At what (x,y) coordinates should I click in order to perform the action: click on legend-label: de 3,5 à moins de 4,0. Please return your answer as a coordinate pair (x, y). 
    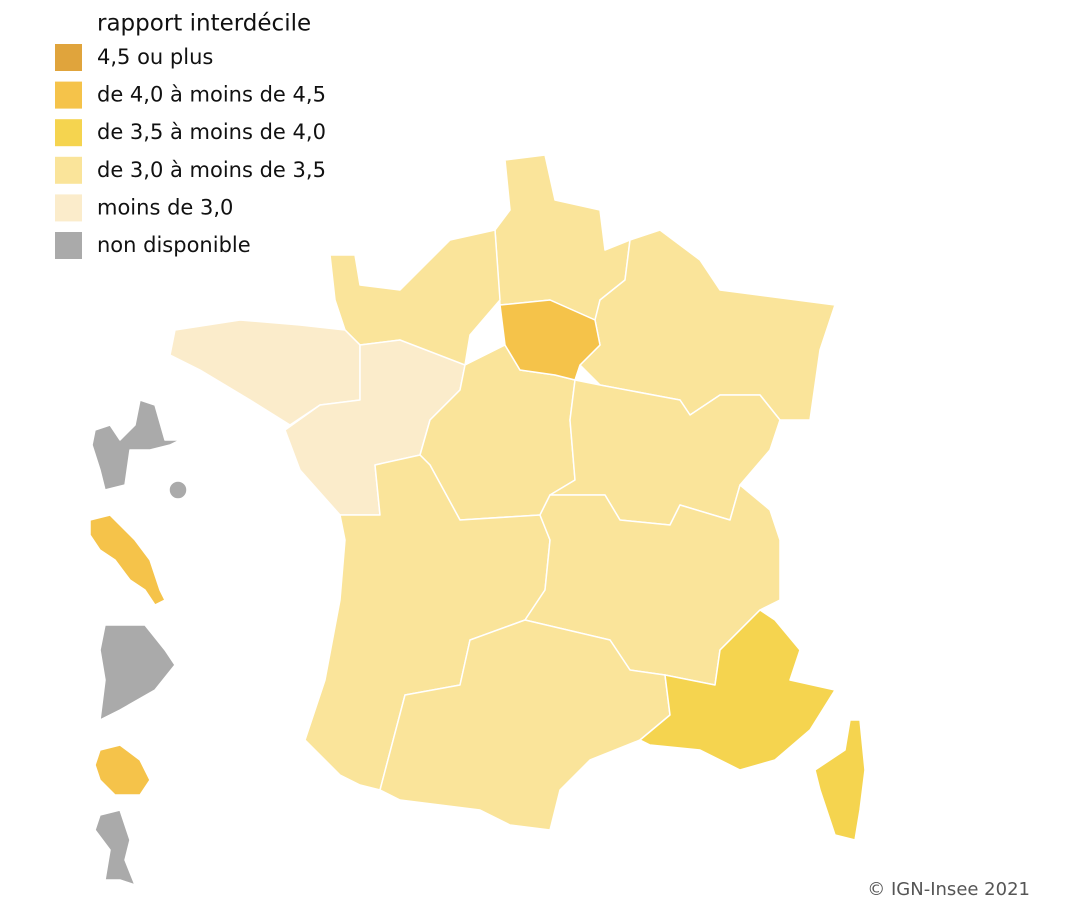
    Looking at the image, I should click on (211, 132).